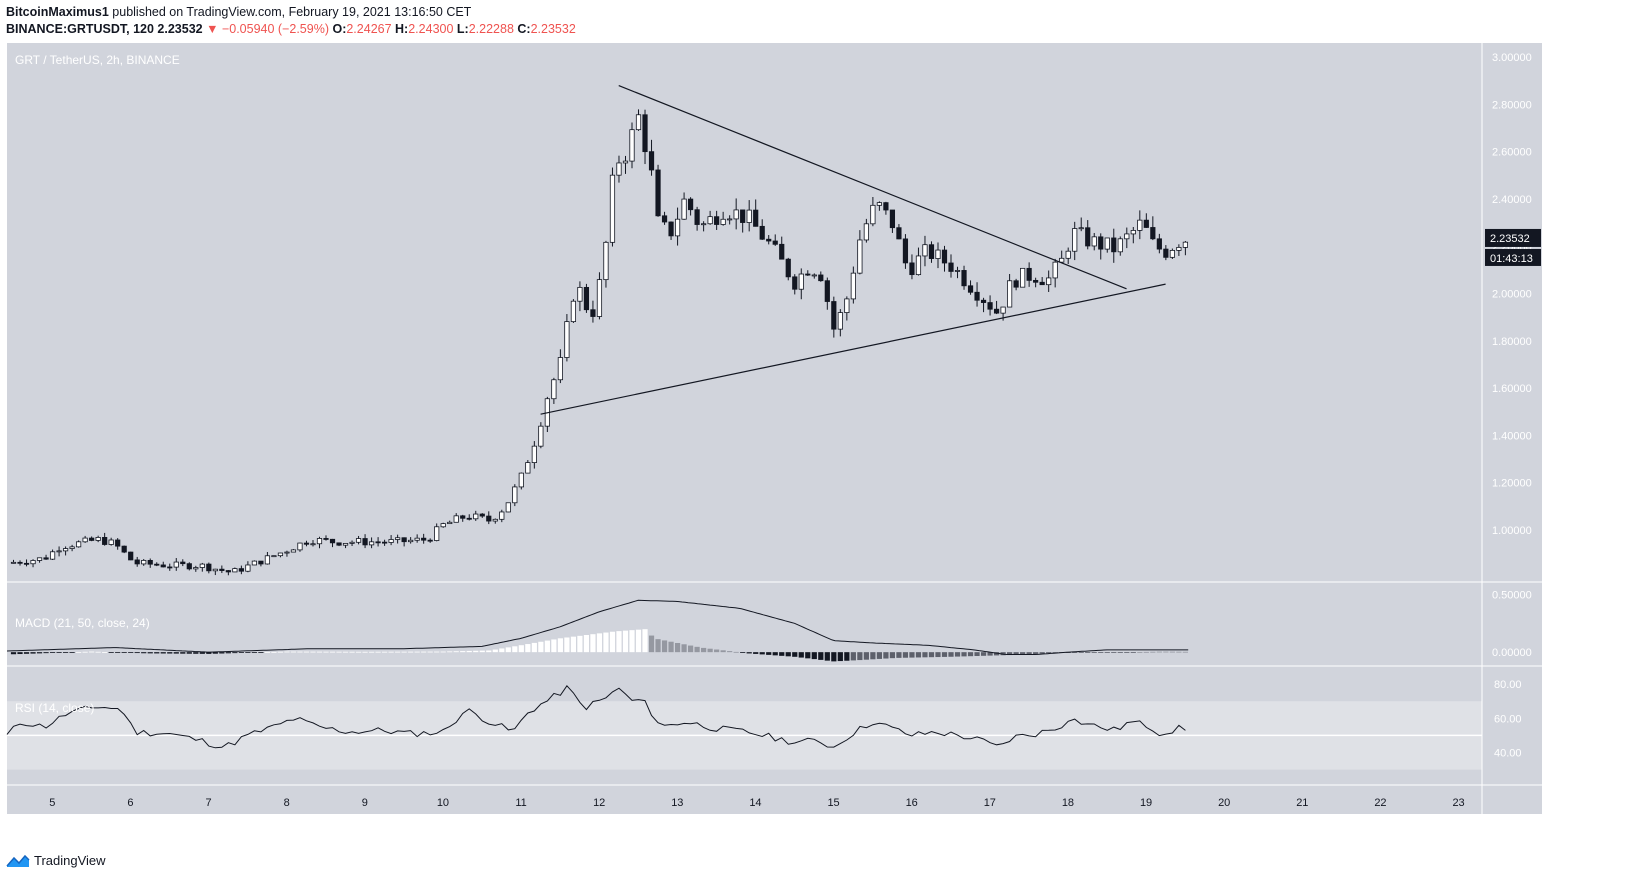 This screenshot has width=1627, height=882. What do you see at coordinates (853, 349) in the screenshot?
I see `trendline` at bounding box center [853, 349].